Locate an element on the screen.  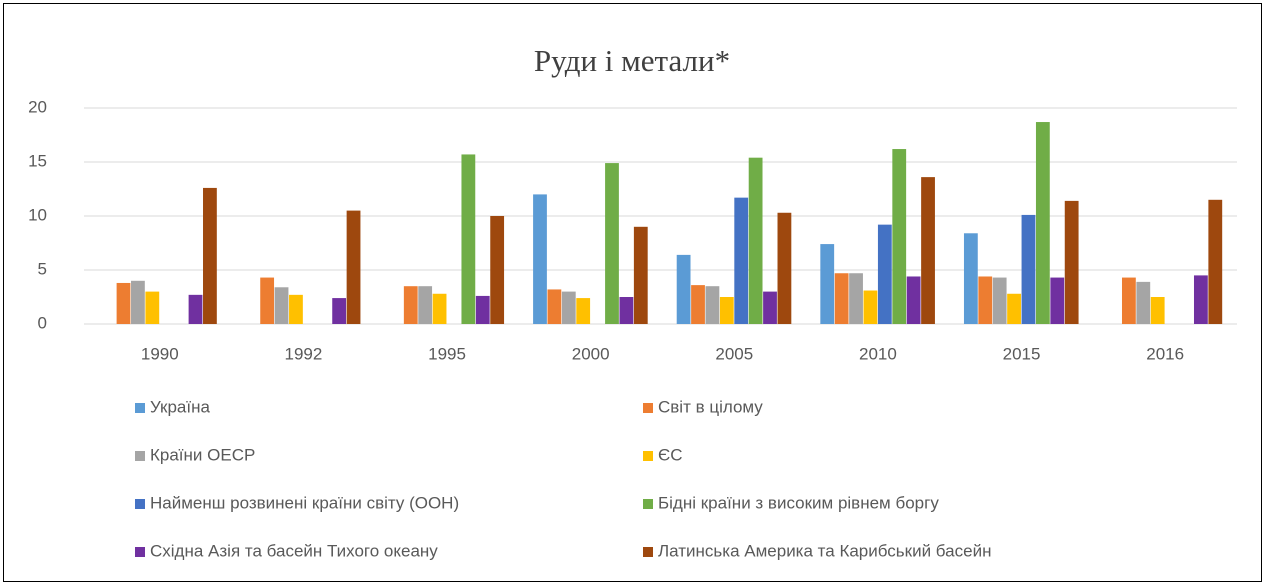
x-tick-label: 2015 is located at coordinates (1022, 353).